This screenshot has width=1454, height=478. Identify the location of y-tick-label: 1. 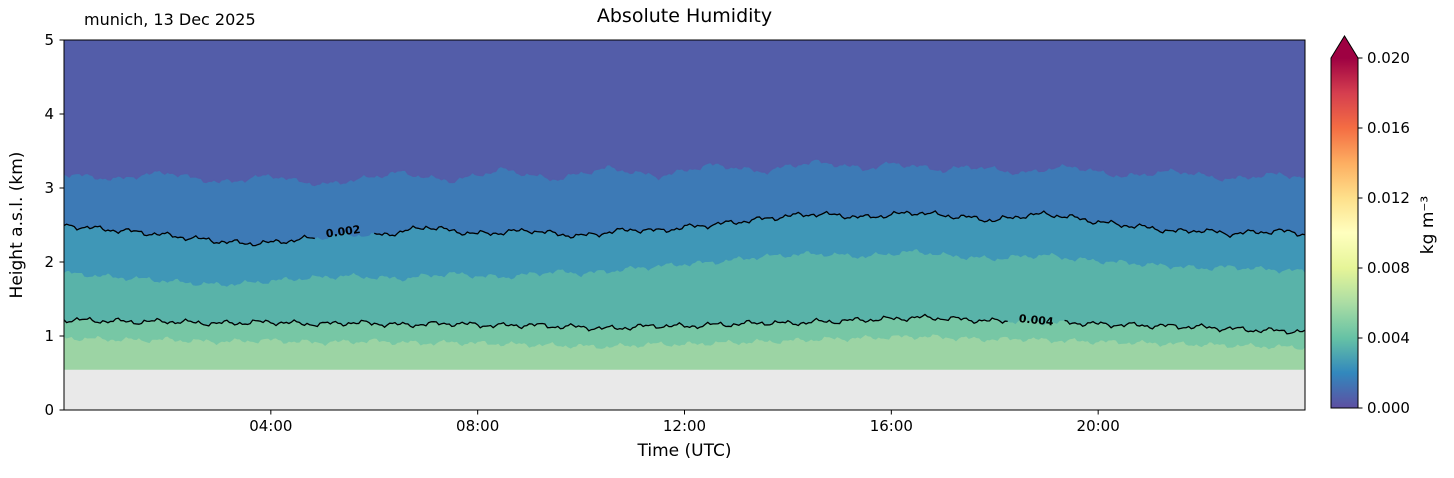
(49, 336).